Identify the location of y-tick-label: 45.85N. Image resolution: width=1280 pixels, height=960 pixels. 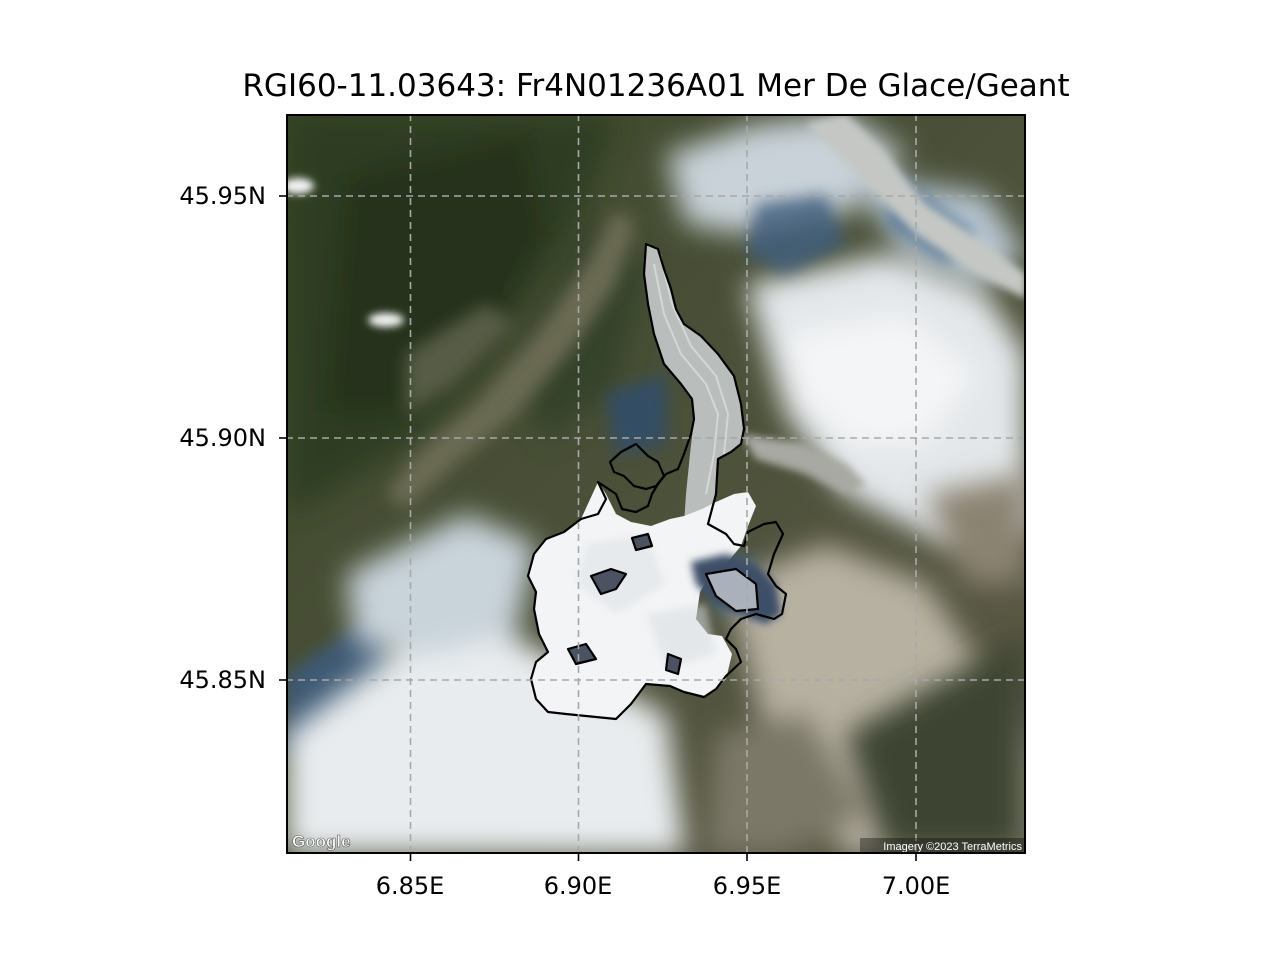
(222, 680).